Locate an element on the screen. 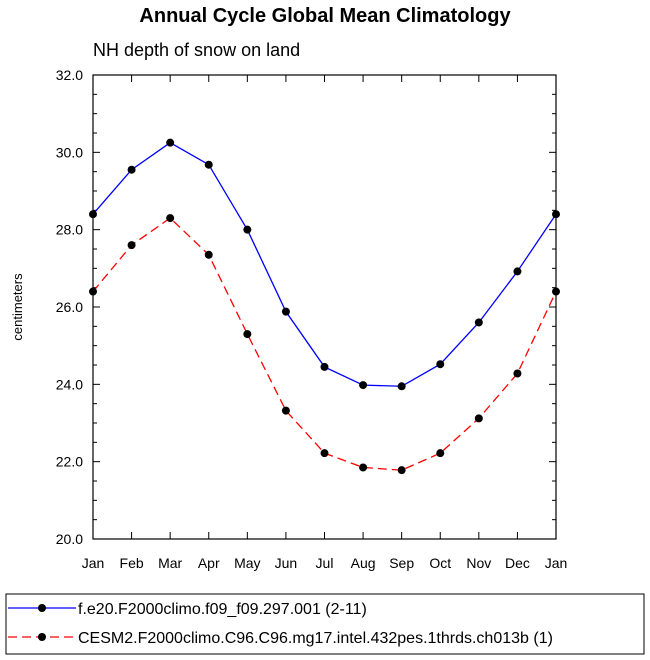  legend-label-1: f.e20.F2000climo.f09_f09.297.001 (2-11) is located at coordinates (222, 609).